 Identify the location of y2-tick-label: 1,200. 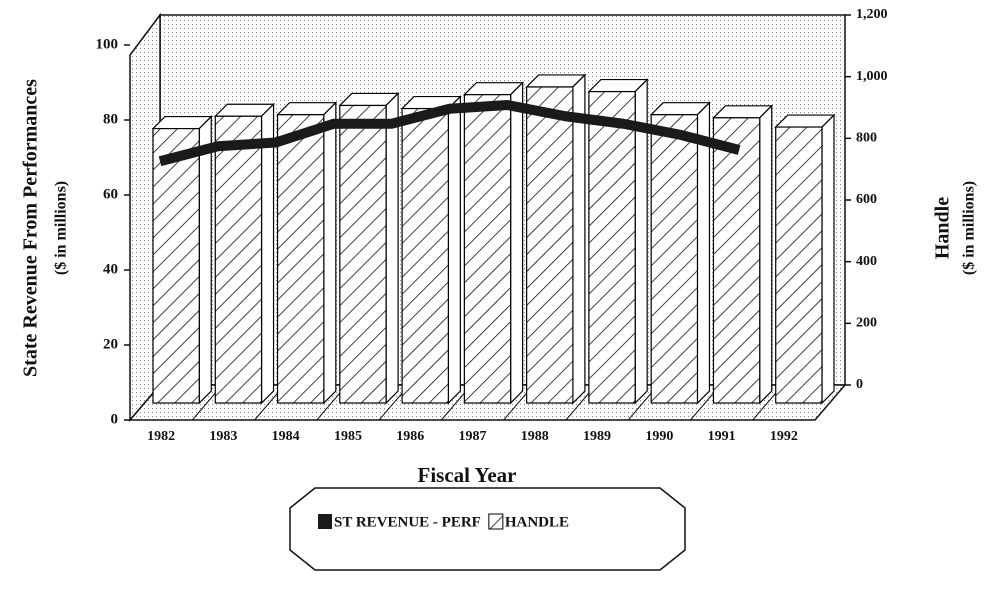
(872, 14).